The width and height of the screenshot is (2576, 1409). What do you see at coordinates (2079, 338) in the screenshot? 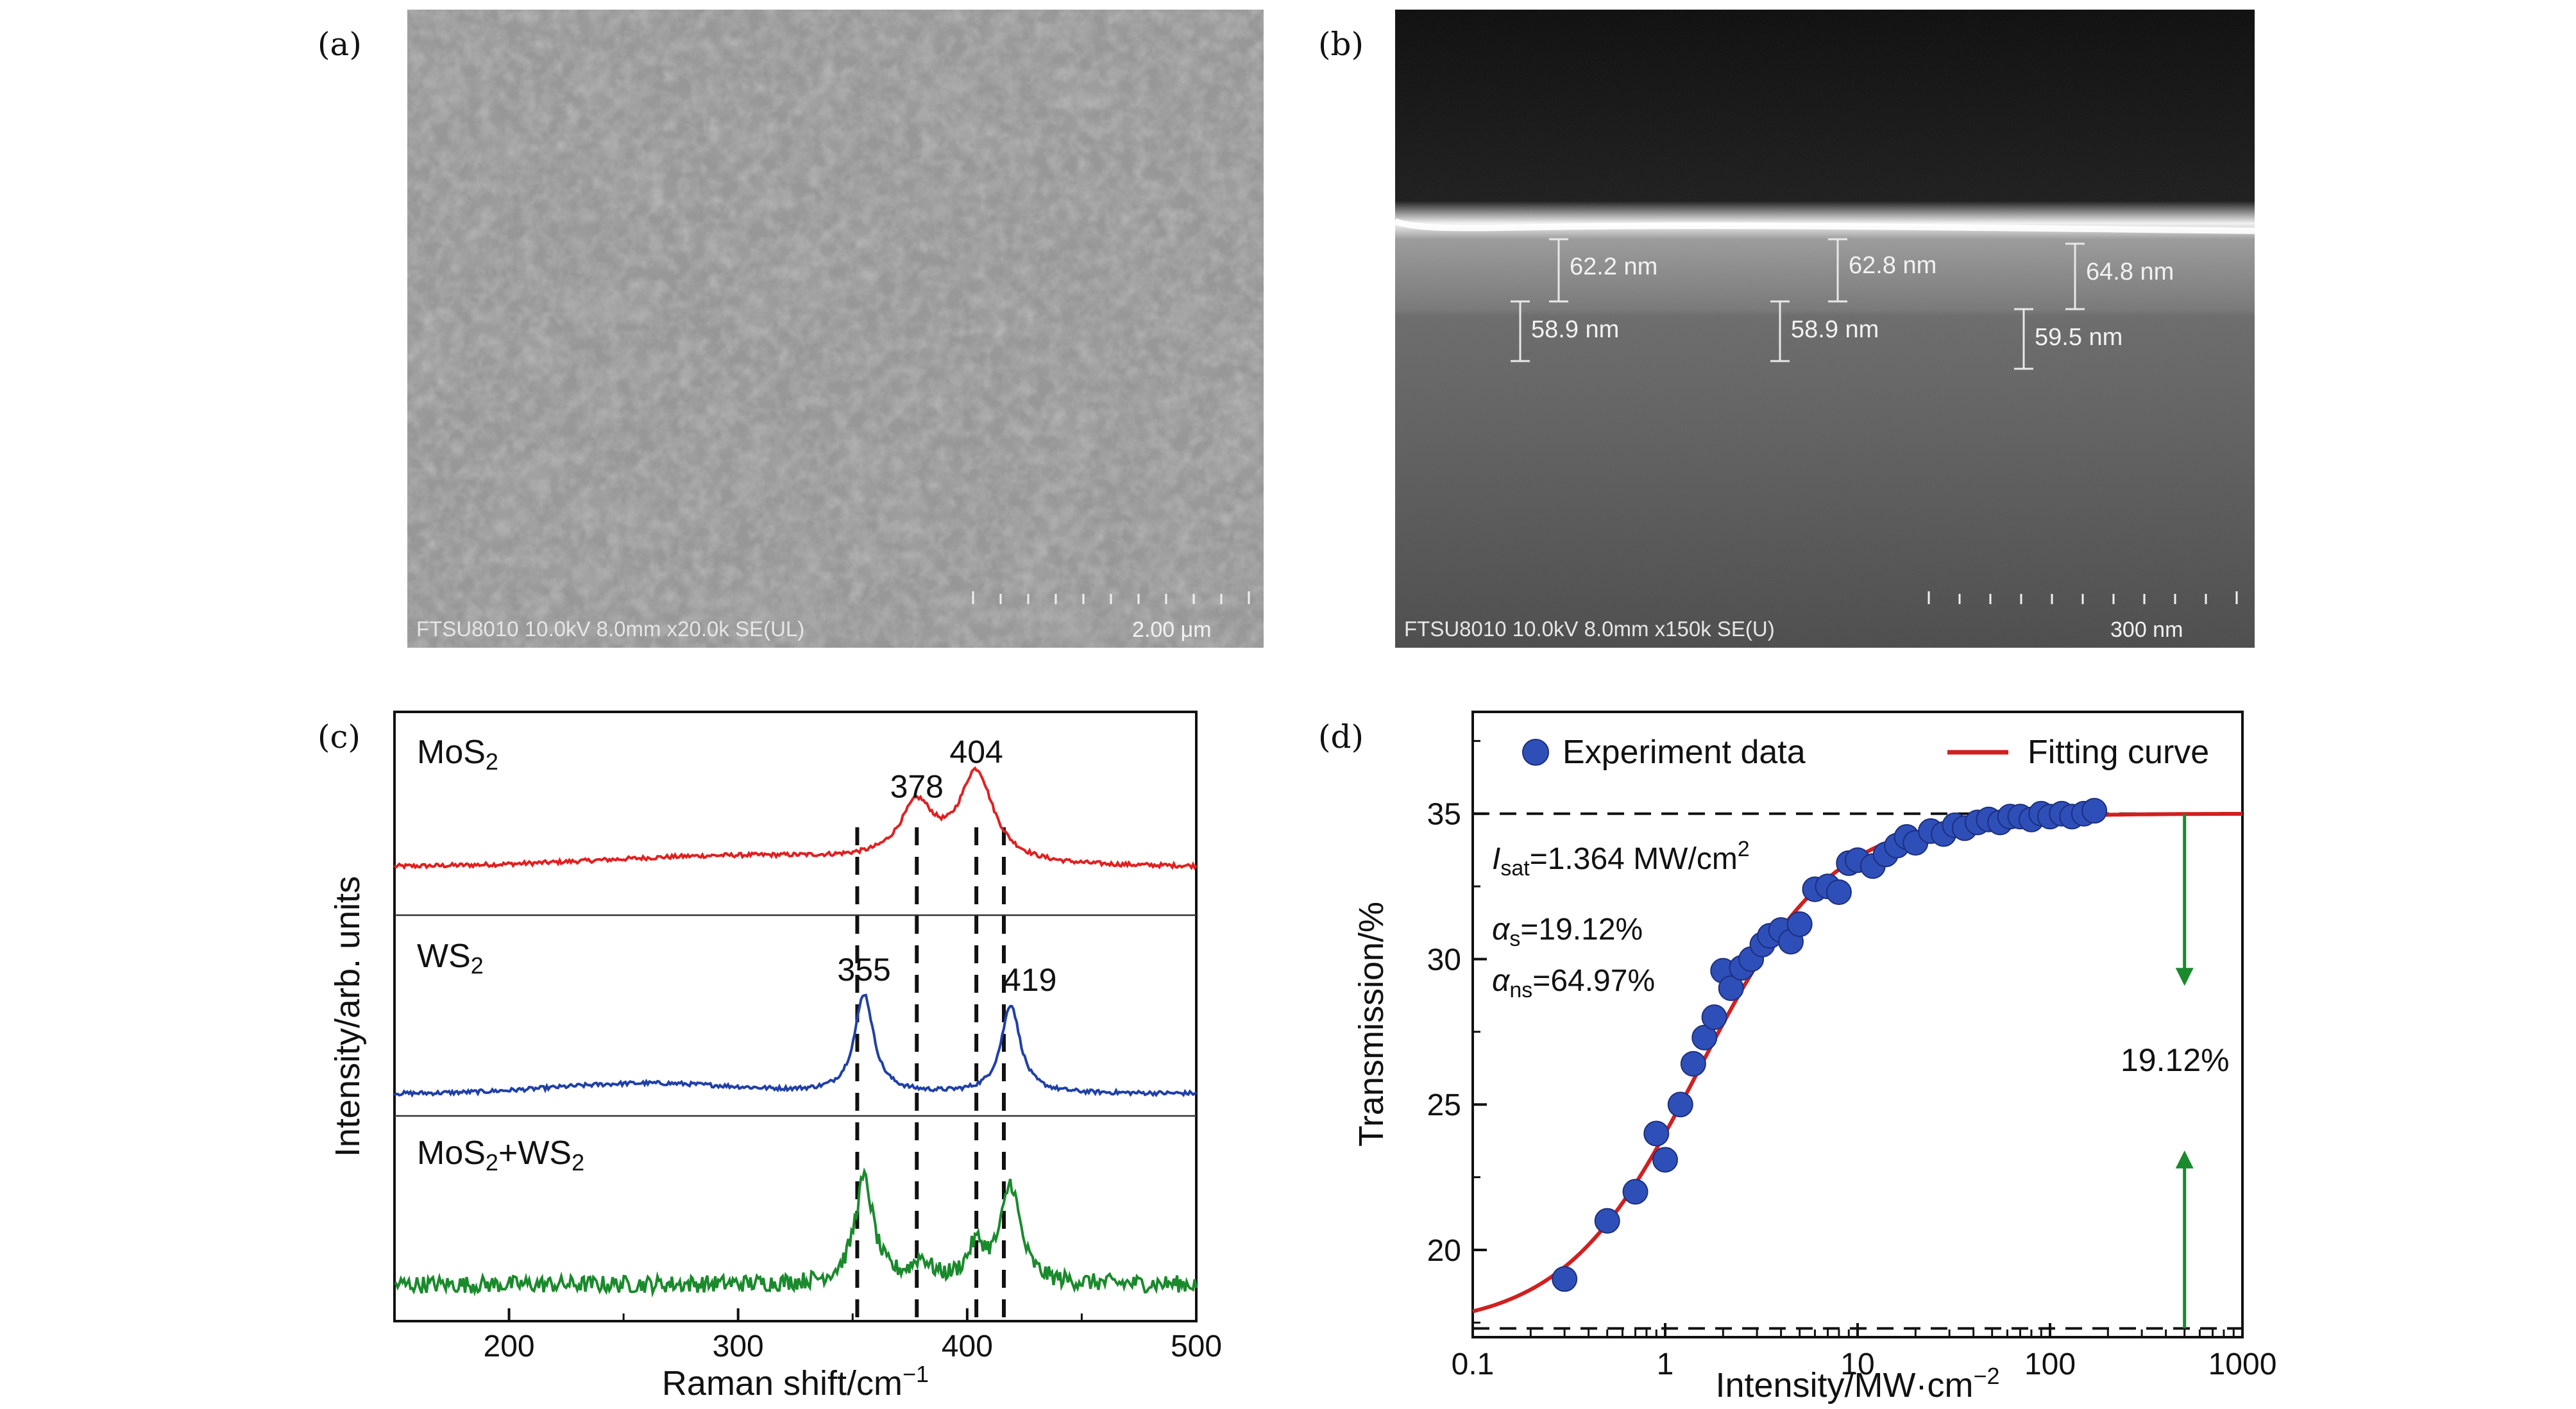
I see `measurement-lower-3: 59.5 nm` at bounding box center [2079, 338].